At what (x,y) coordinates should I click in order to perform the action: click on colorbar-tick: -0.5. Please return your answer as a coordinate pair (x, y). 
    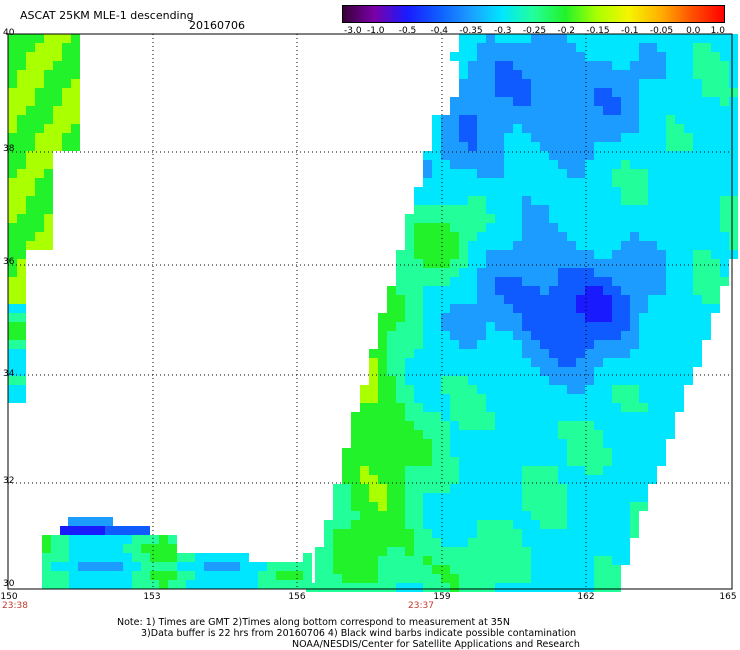
    Looking at the image, I should click on (407, 31).